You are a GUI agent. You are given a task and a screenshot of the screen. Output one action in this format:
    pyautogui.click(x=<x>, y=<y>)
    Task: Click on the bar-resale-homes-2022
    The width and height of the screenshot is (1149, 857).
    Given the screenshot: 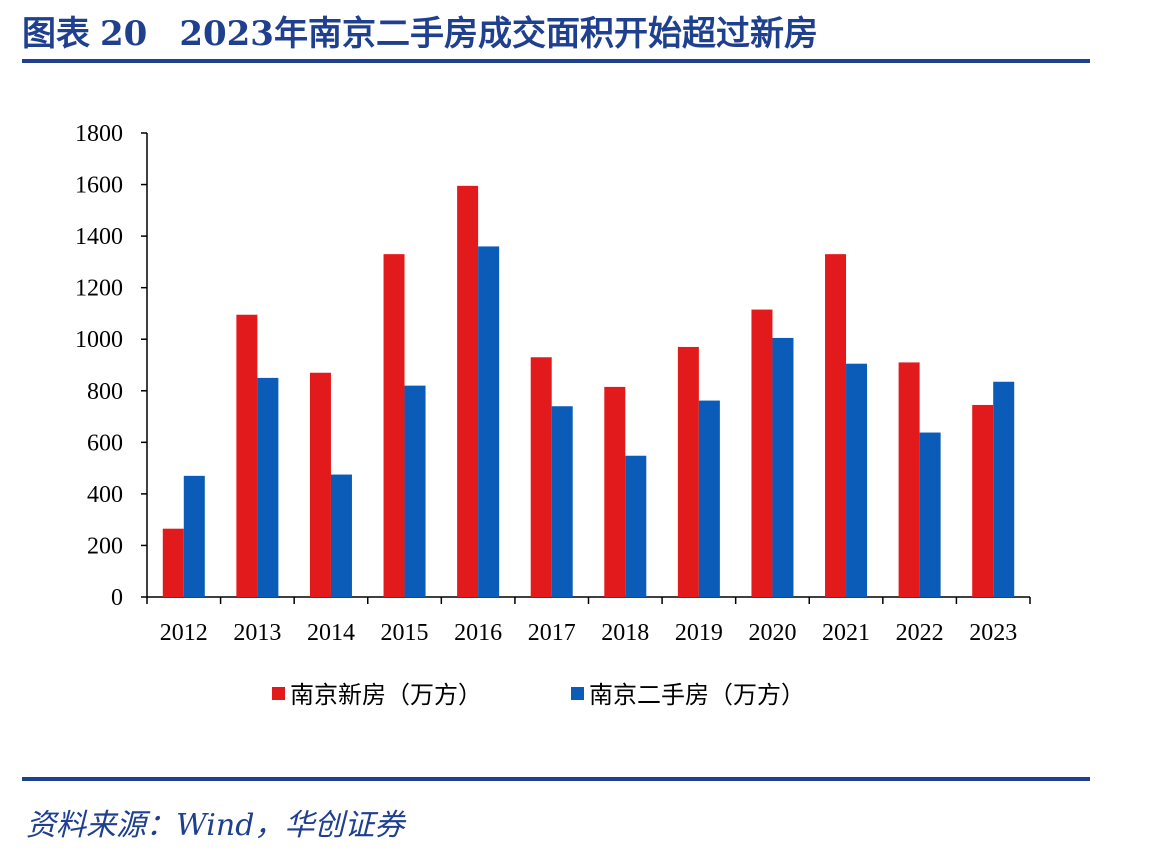 What is the action you would take?
    pyautogui.click(x=930, y=514)
    